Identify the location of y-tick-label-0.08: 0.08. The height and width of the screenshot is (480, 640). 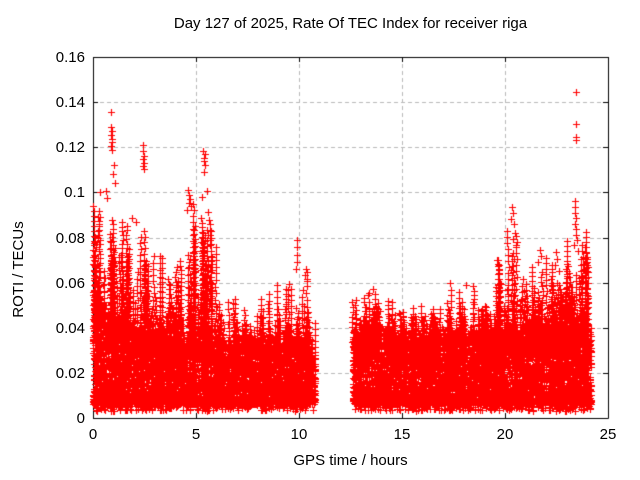
(70, 238).